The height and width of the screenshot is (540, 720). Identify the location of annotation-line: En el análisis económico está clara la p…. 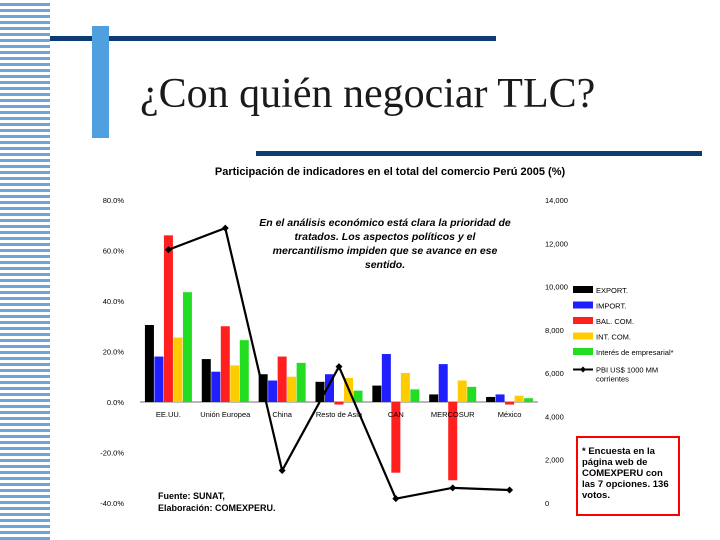
(385, 223).